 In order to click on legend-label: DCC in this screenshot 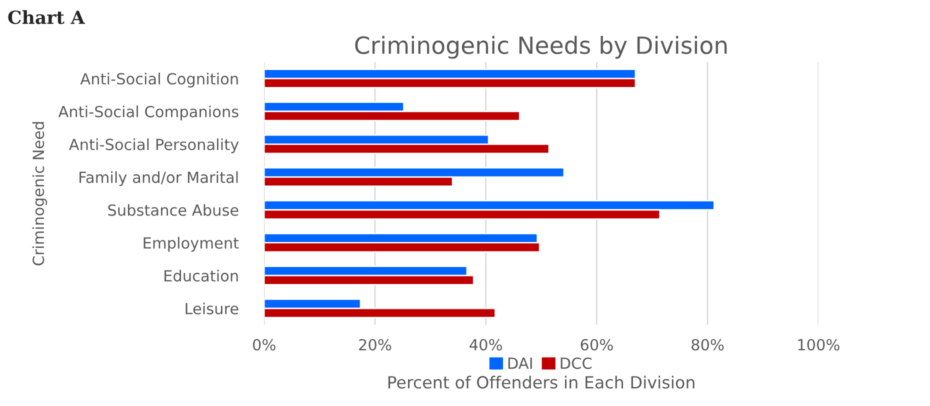, I will do `click(576, 363)`.